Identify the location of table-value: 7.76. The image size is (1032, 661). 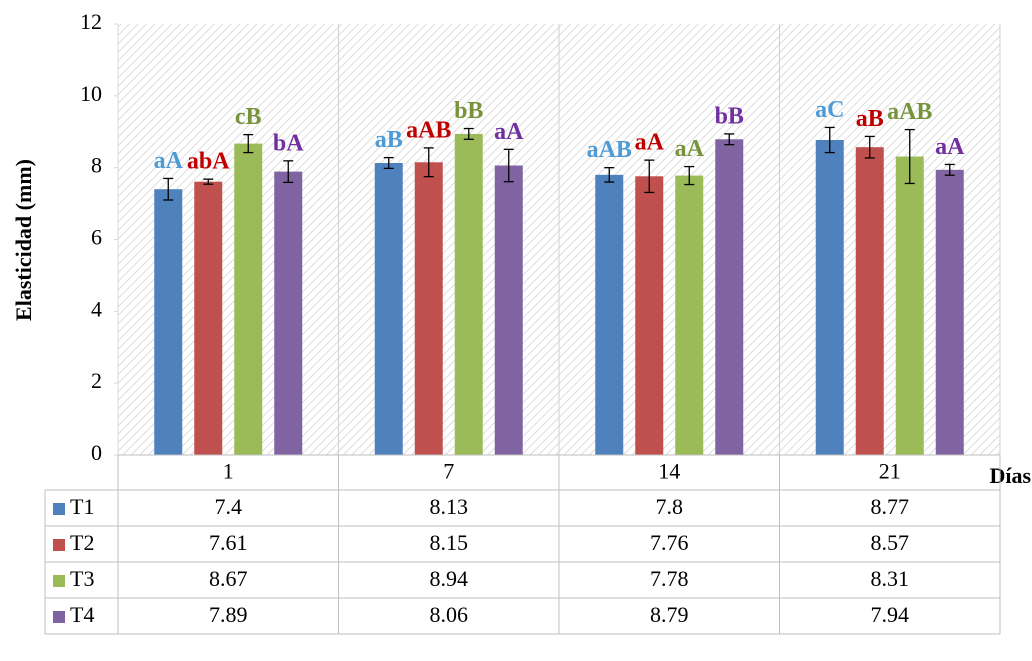
(669, 542).